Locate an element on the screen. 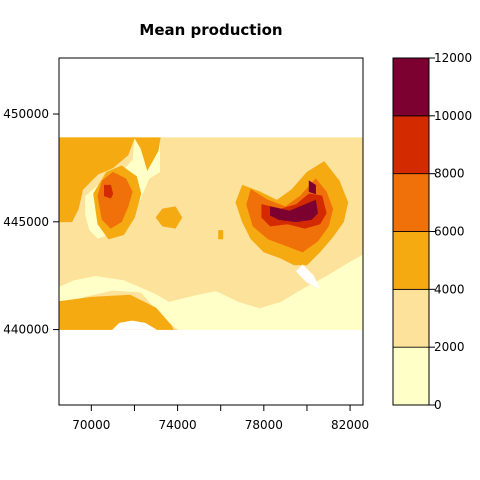 Image resolution: width=480 pixels, height=480 pixels. y-tick-label: 450000 is located at coordinates (26, 114).